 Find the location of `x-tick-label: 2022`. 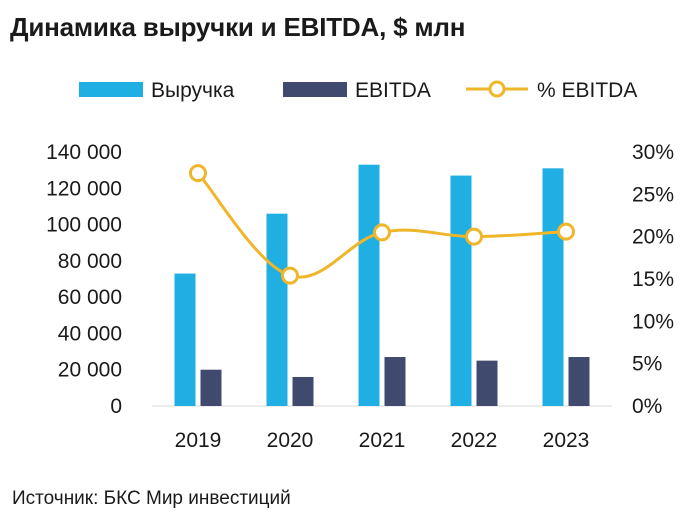

x-tick-label: 2022 is located at coordinates (474, 440).